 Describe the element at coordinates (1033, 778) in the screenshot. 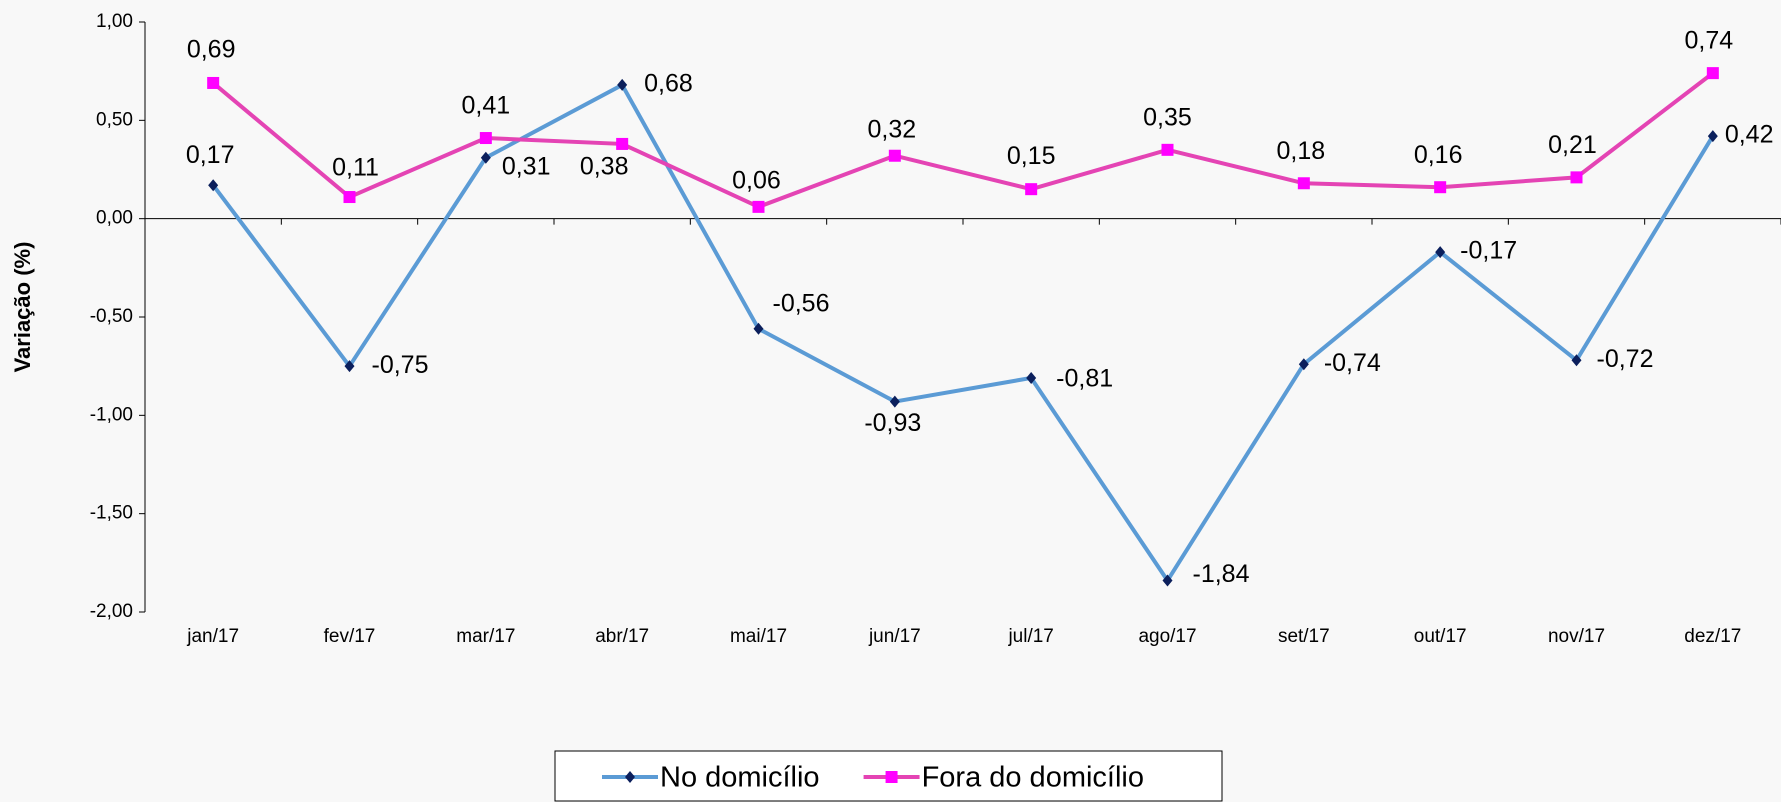

I see `legend-label: Fora do domicílio` at that location.